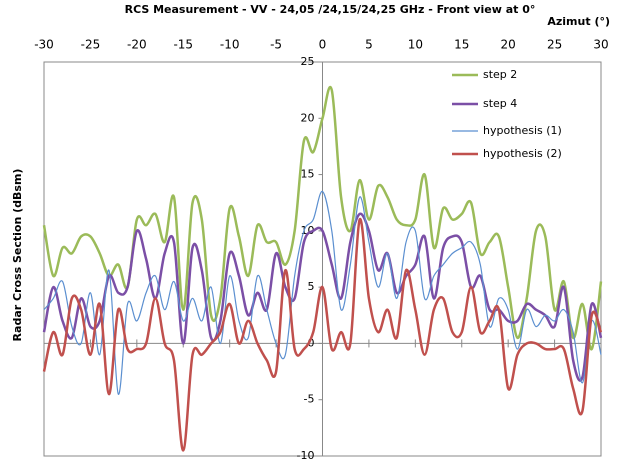  Describe the element at coordinates (522, 153) in the screenshot. I see `legend-label: hypothesis (2)` at that location.